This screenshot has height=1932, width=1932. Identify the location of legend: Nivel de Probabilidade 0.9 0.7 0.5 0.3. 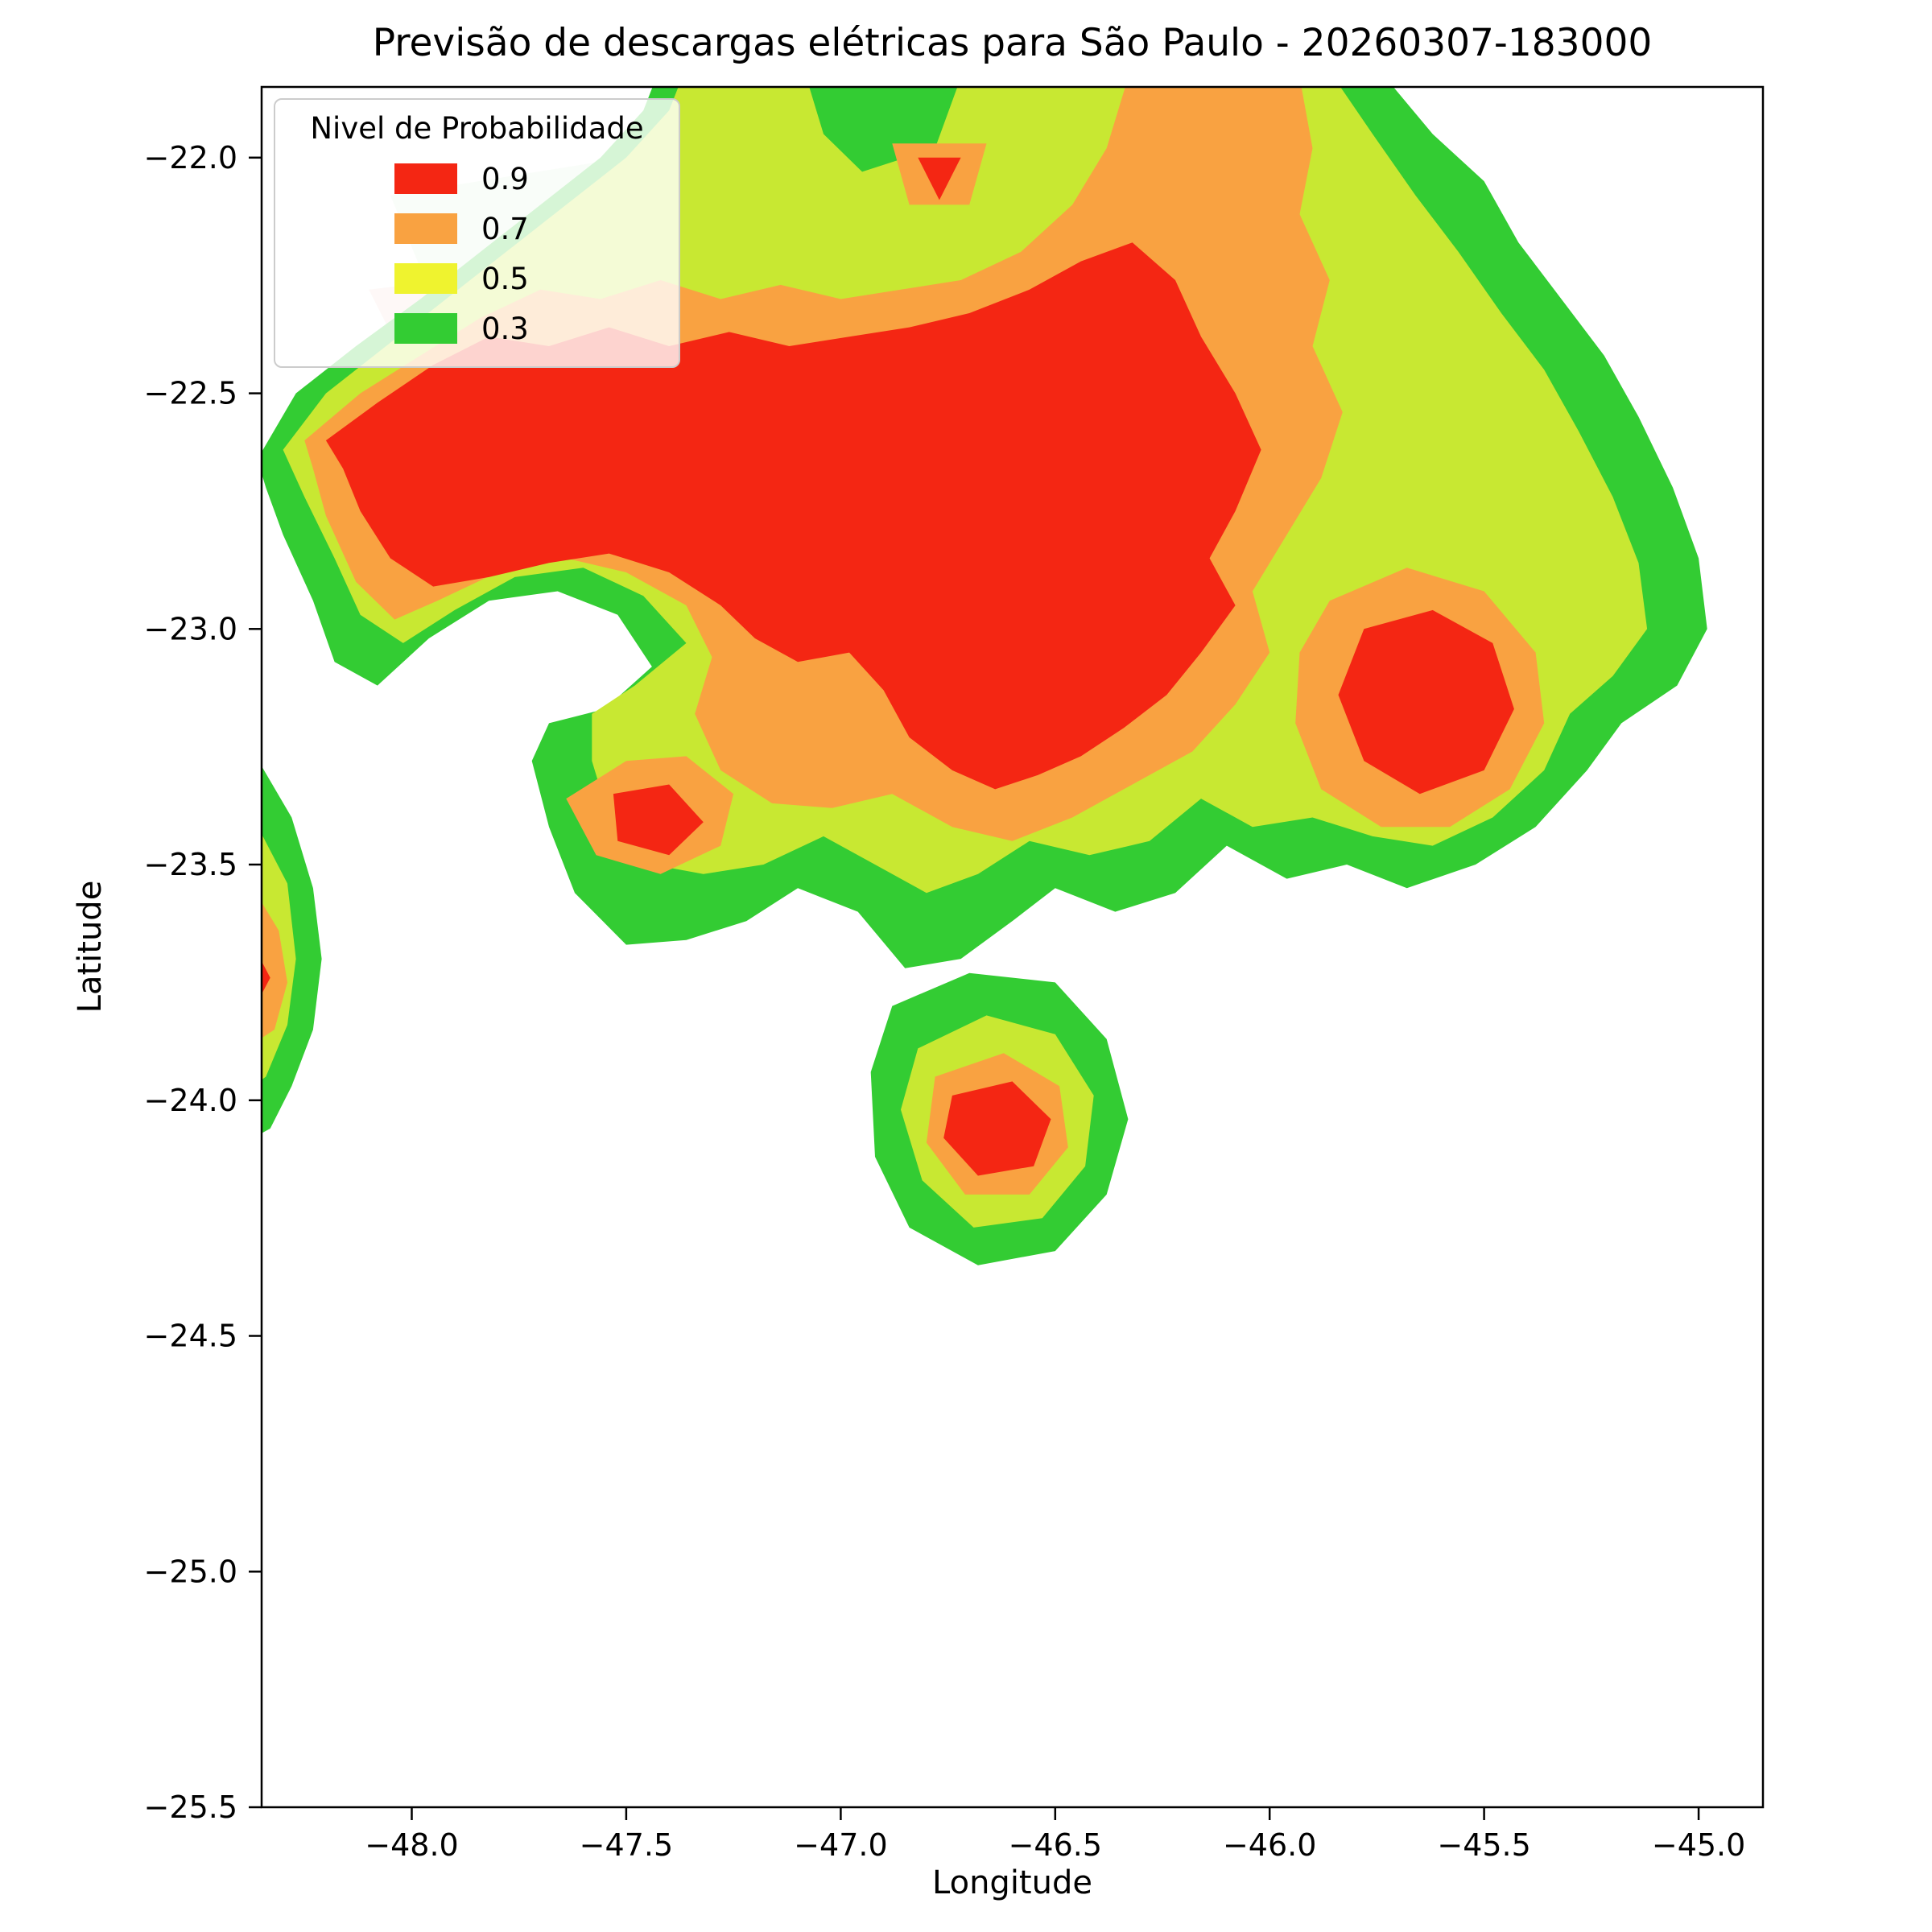
(477, 233).